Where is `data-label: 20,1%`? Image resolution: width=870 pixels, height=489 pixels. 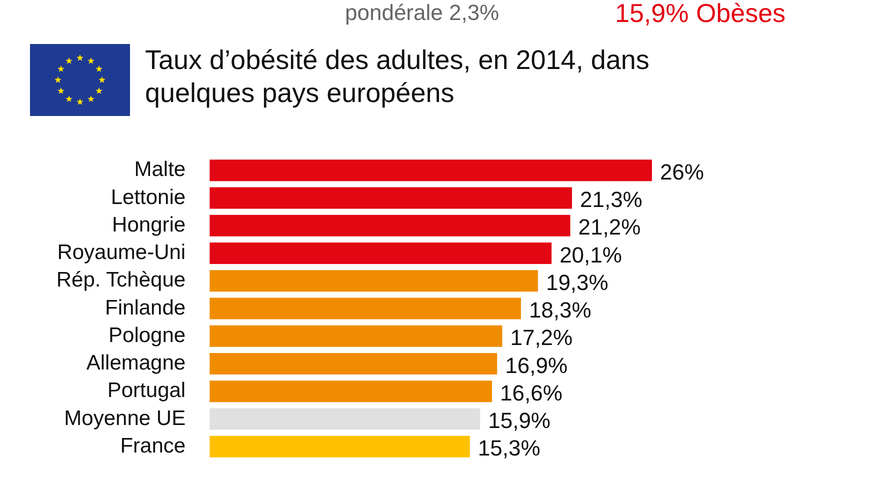 data-label: 20,1% is located at coordinates (591, 255).